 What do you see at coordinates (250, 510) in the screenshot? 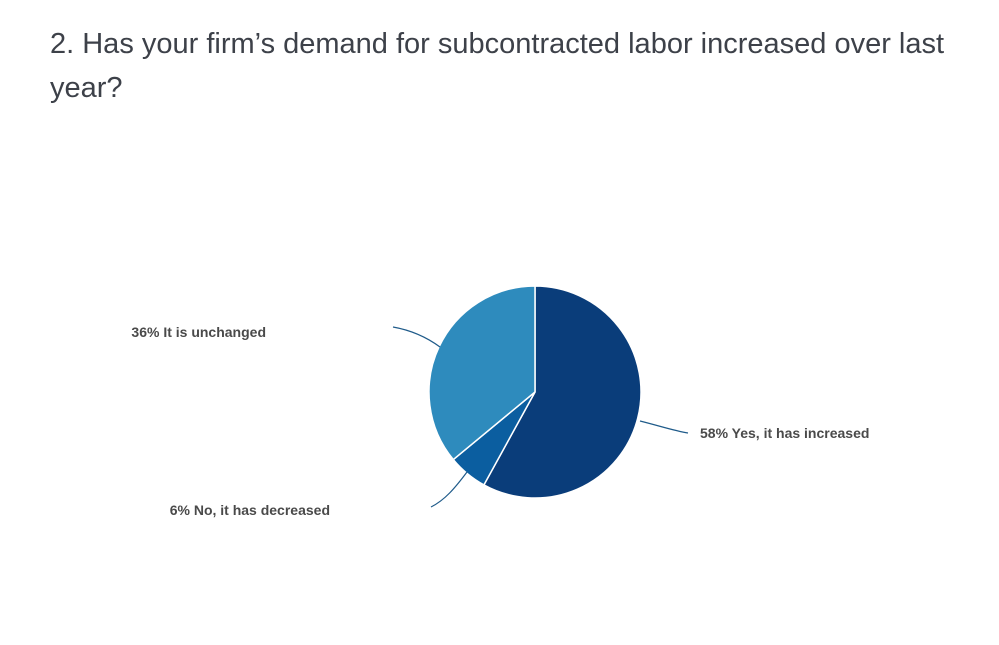
I see `slice-label: 6% No, it has decreased` at bounding box center [250, 510].